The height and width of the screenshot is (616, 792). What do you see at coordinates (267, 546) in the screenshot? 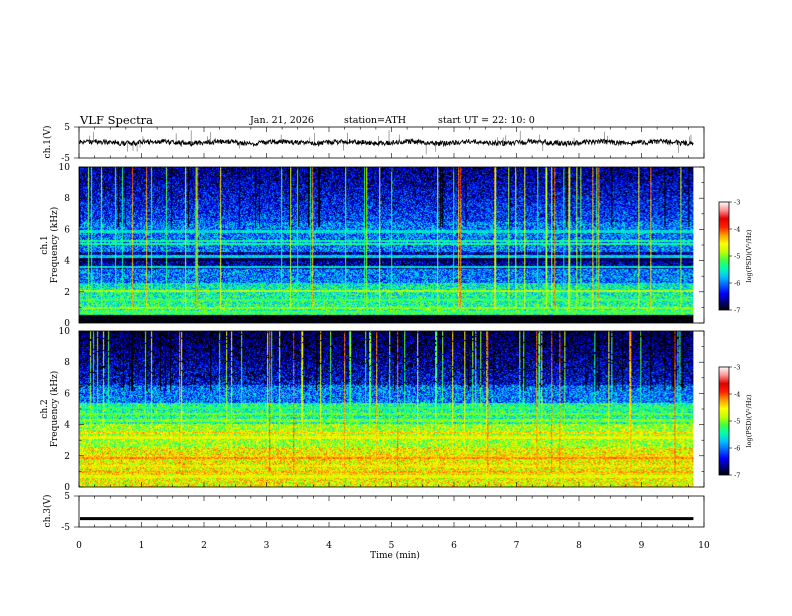
I see `time-axis-tick-label: 3` at bounding box center [267, 546].